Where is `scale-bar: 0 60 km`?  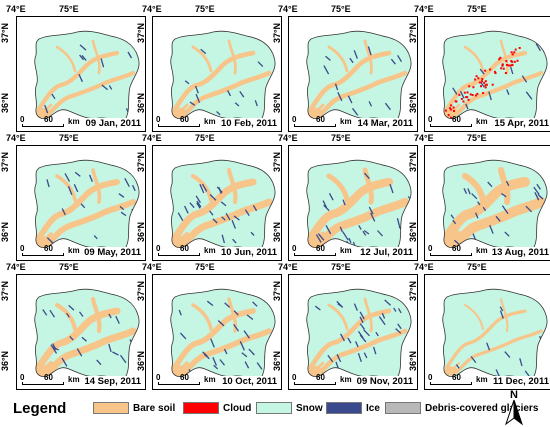
scale-bar: 0 60 km is located at coordinates (458, 250).